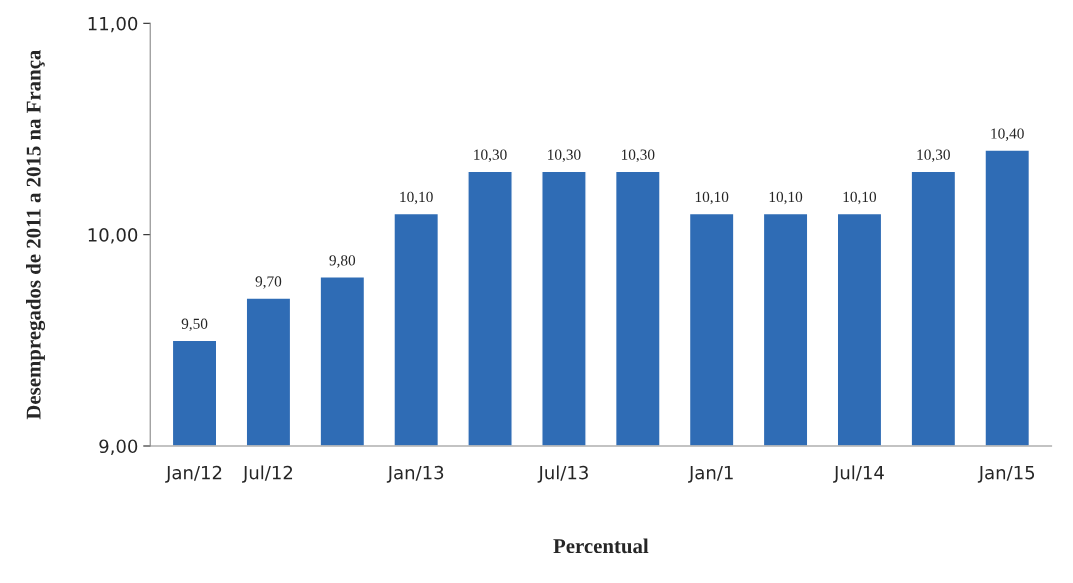  I want to click on x-tick-label: Jan/1, so click(710, 474).